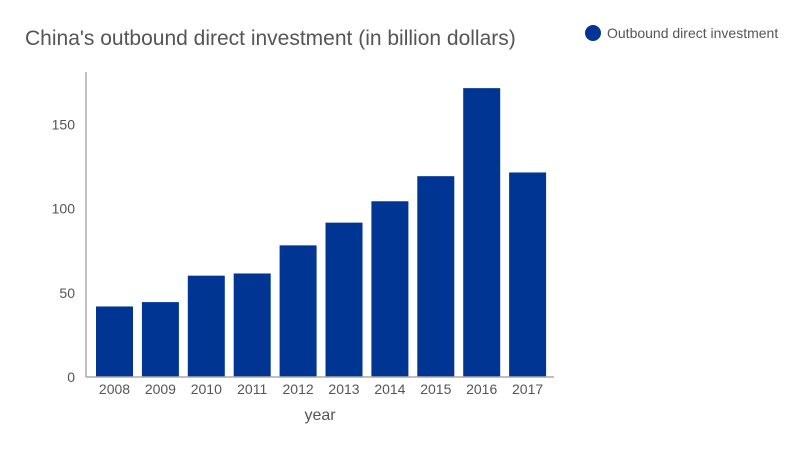  What do you see at coordinates (298, 311) in the screenshot?
I see `bar-2012` at bounding box center [298, 311].